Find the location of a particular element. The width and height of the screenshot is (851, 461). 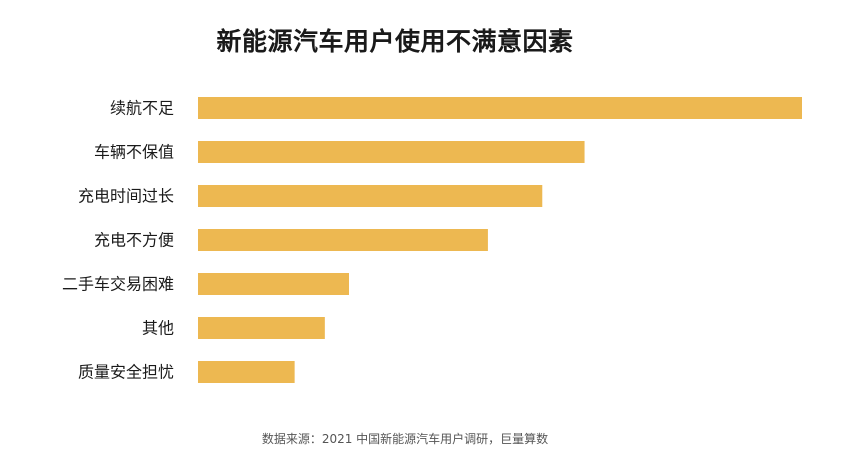

category-label: 质量安全担忧 is located at coordinates (126, 372).